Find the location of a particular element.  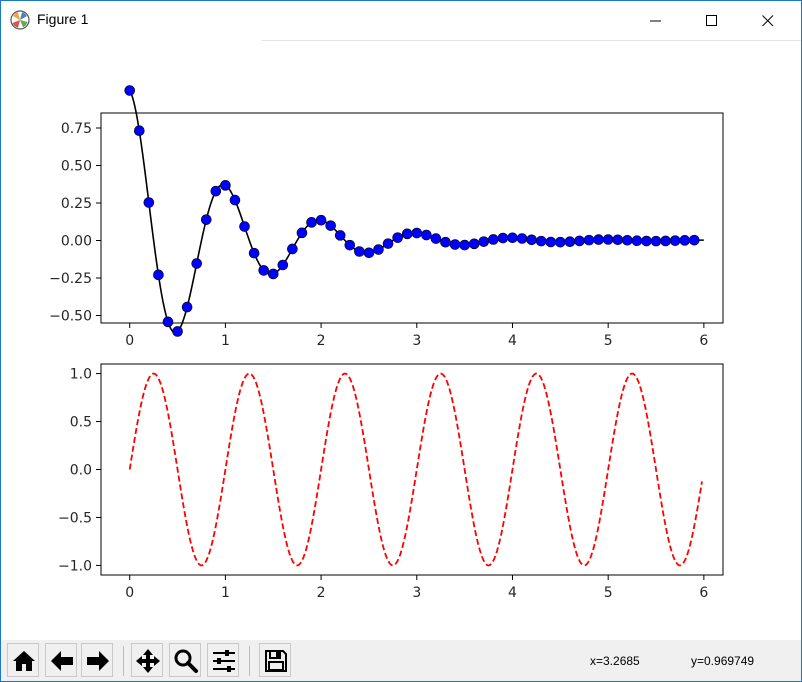

top-axes-ytick-label: −0.50 is located at coordinates (70, 317).